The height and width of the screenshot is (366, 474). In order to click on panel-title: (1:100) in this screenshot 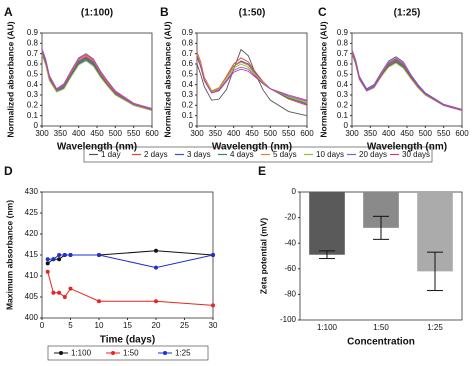, I will do `click(97, 13)`.